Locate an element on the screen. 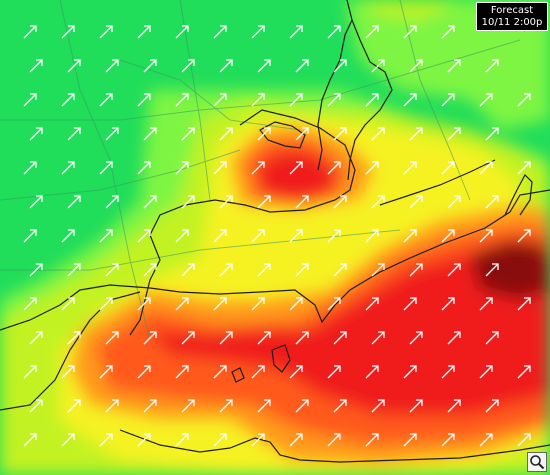 The height and width of the screenshot is (475, 550). river-shoreline is located at coordinates (335, 85).